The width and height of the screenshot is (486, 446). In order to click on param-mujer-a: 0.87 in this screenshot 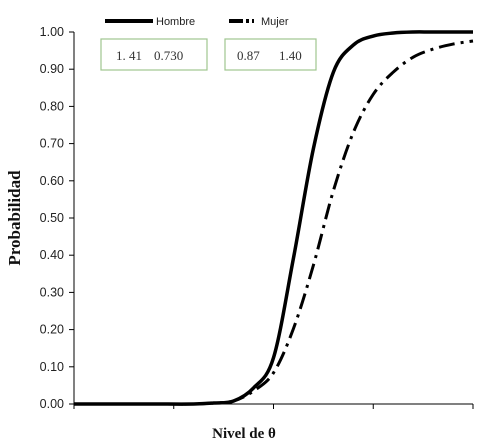, I will do `click(248, 55)`.